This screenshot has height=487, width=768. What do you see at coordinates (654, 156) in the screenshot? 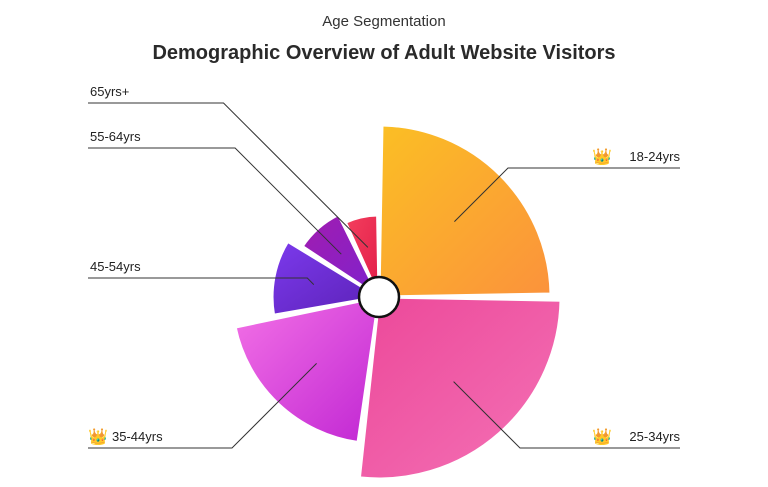
I see `slice-label: 18-24yrs` at bounding box center [654, 156].